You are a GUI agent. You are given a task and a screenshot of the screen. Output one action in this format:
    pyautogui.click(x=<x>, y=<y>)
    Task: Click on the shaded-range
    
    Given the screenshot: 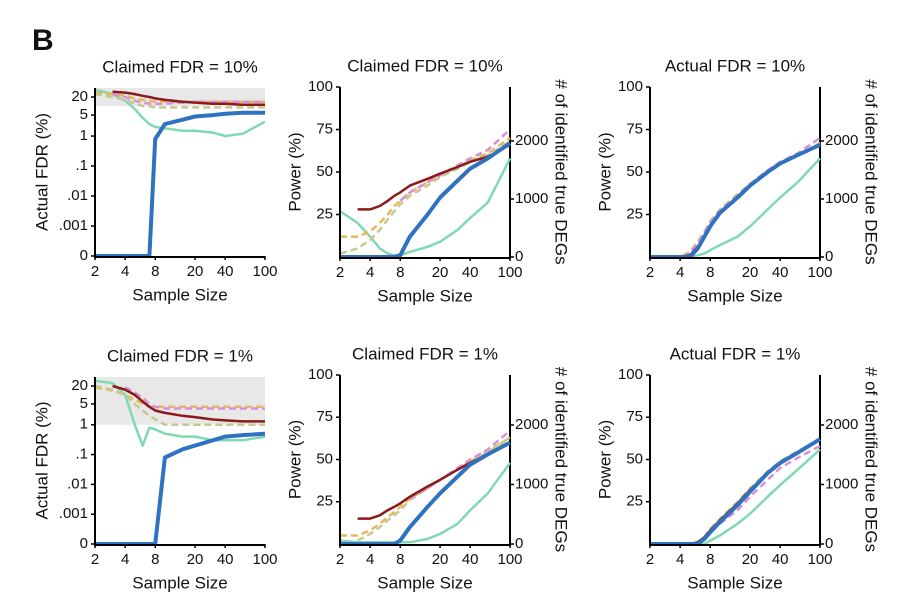 What is the action you would take?
    pyautogui.click(x=180, y=401)
    